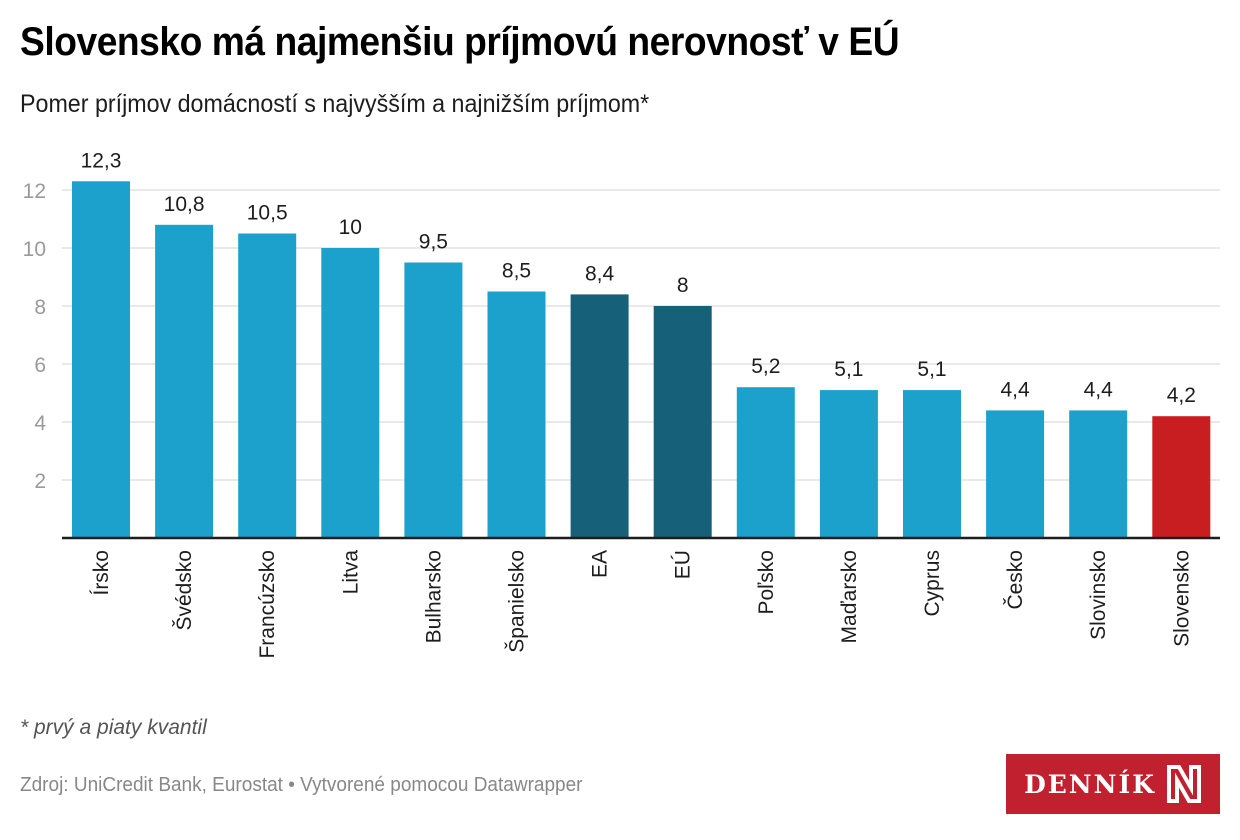 The width and height of the screenshot is (1240, 840). I want to click on bar-cyprus, so click(932, 464).